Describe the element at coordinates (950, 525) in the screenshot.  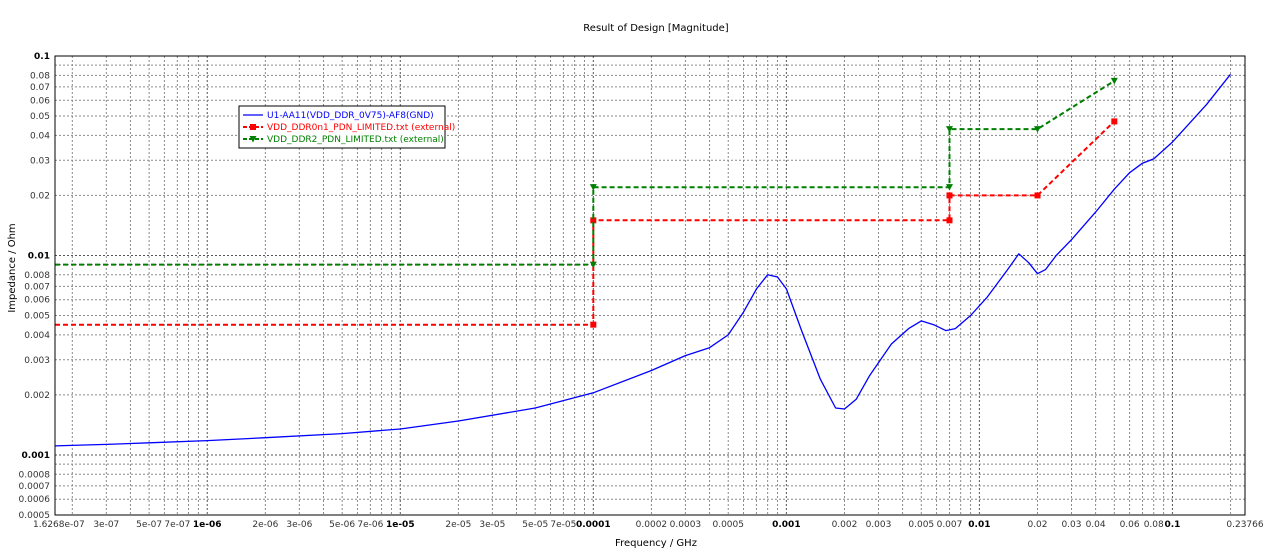
I see `x-tick-label: 0.007` at that location.